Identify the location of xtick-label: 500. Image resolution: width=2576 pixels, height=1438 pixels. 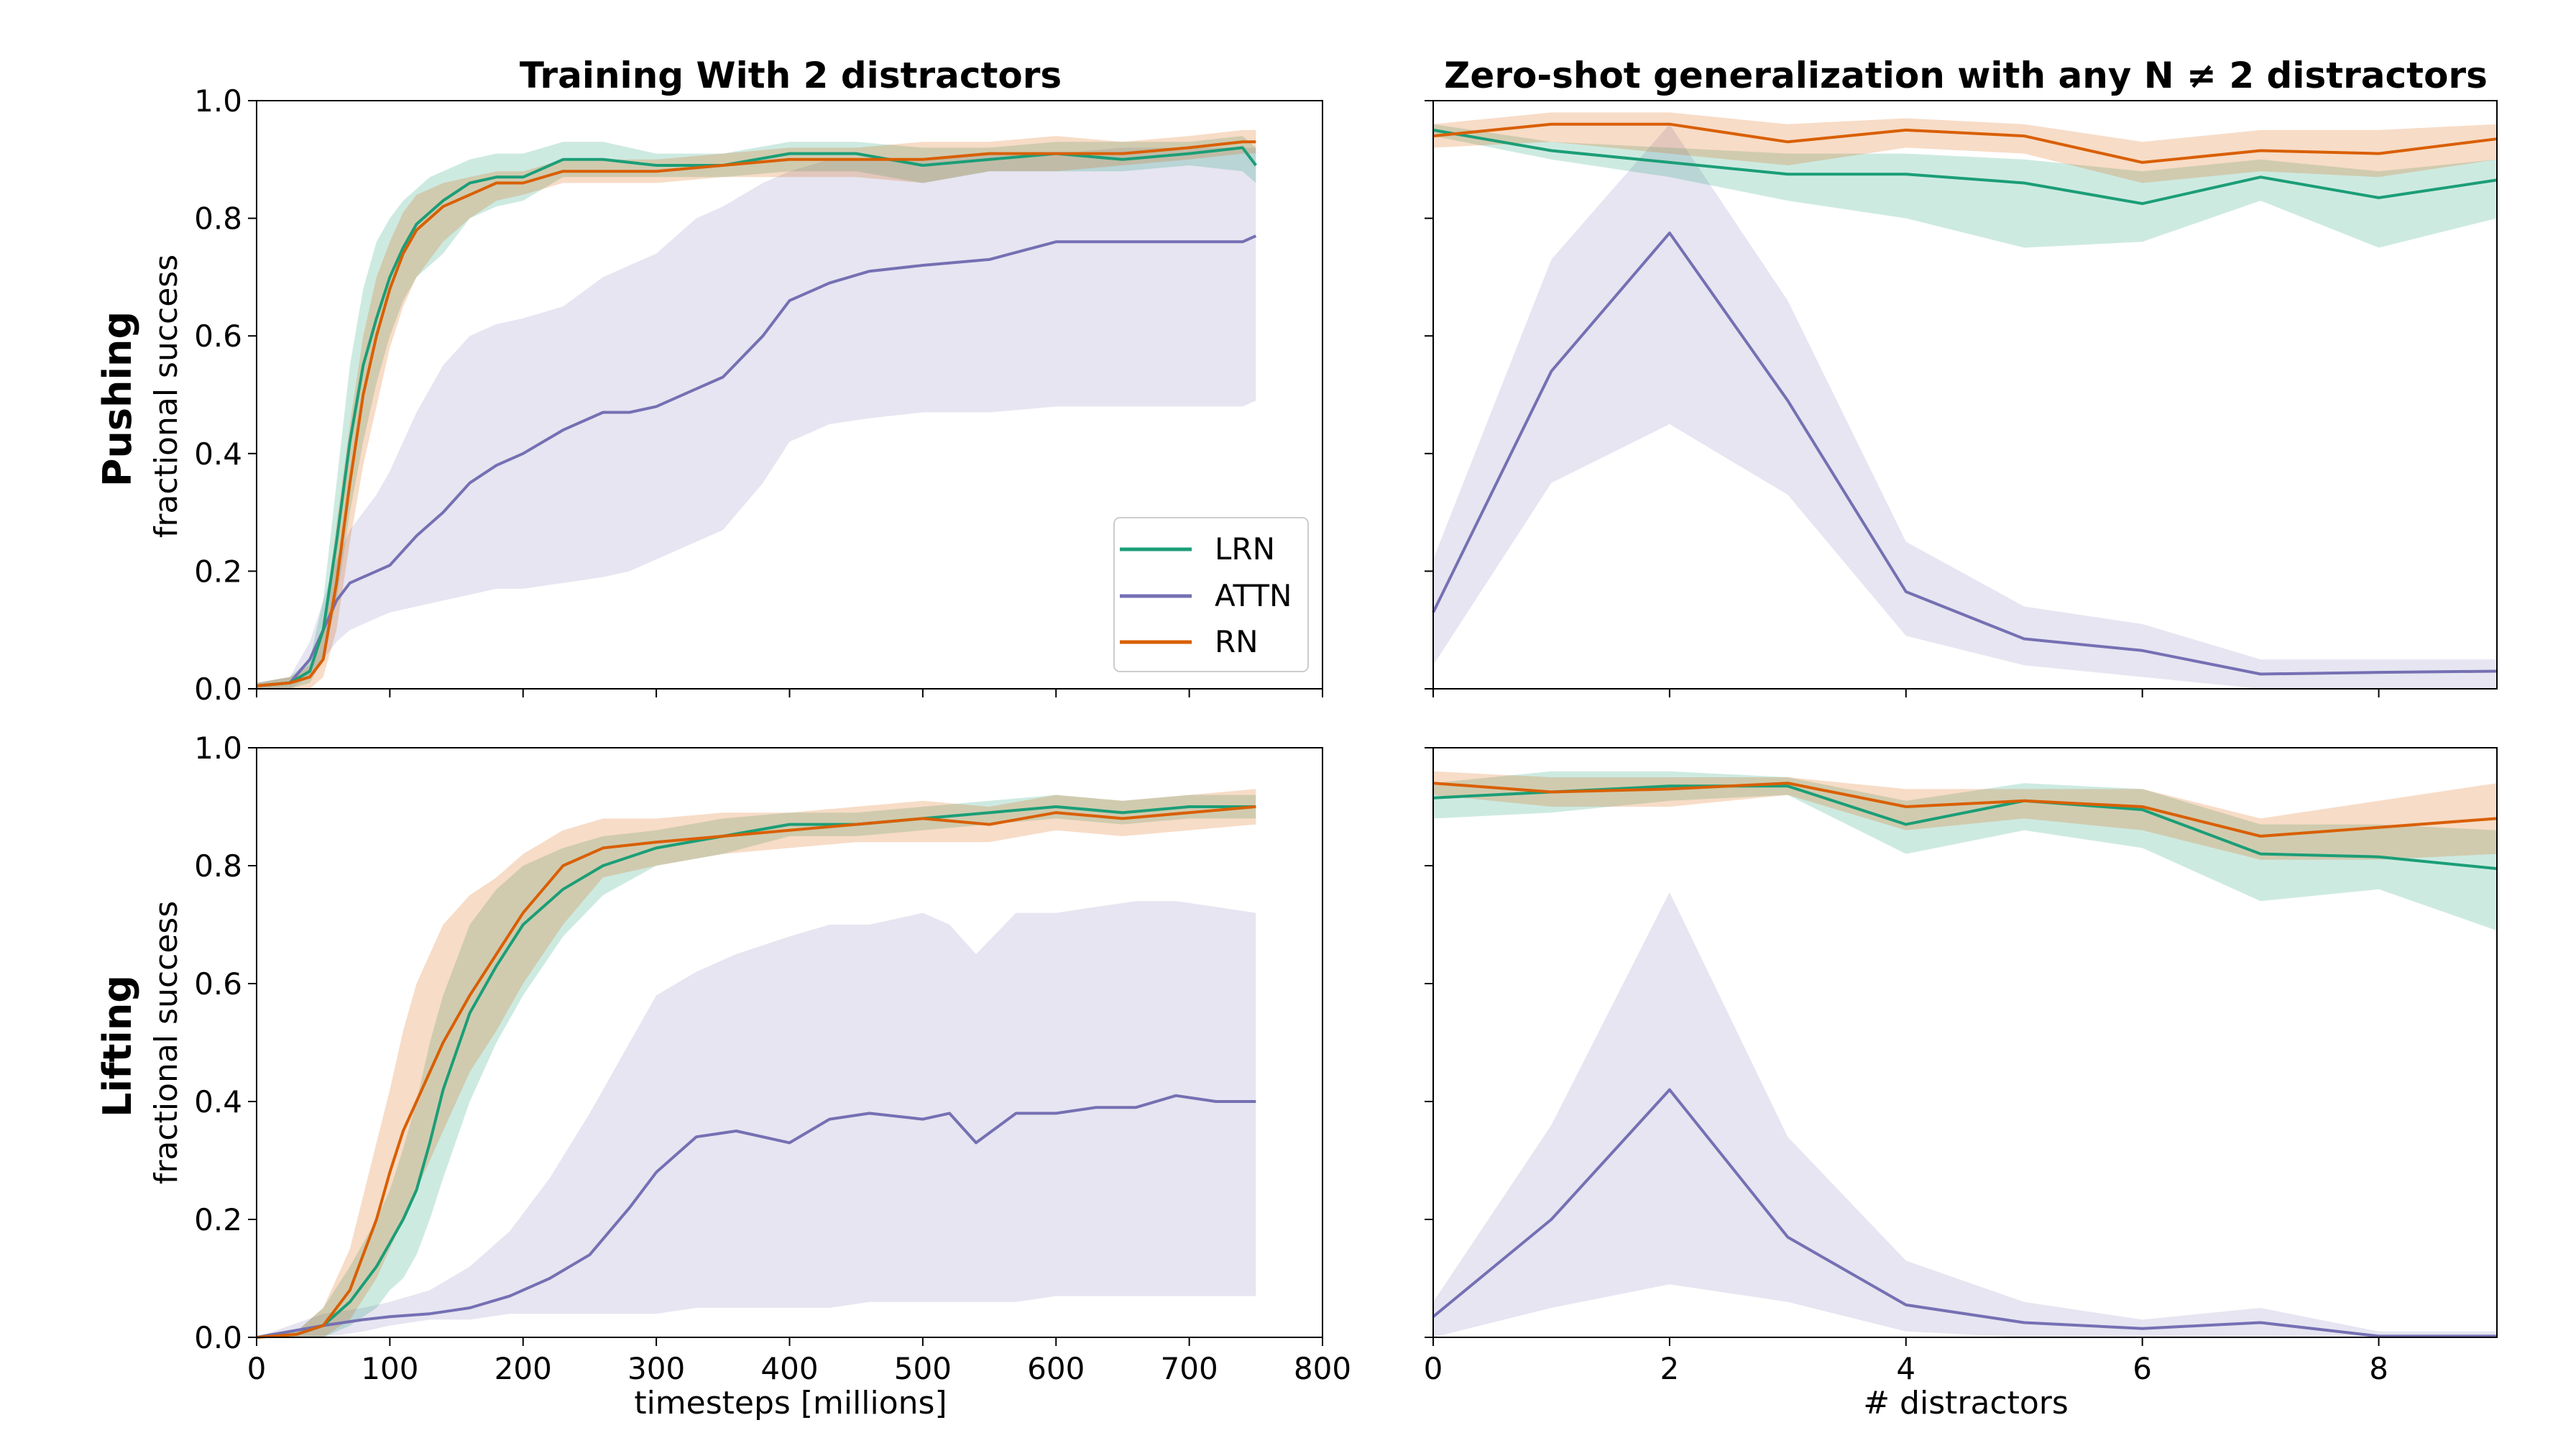
(923, 1368).